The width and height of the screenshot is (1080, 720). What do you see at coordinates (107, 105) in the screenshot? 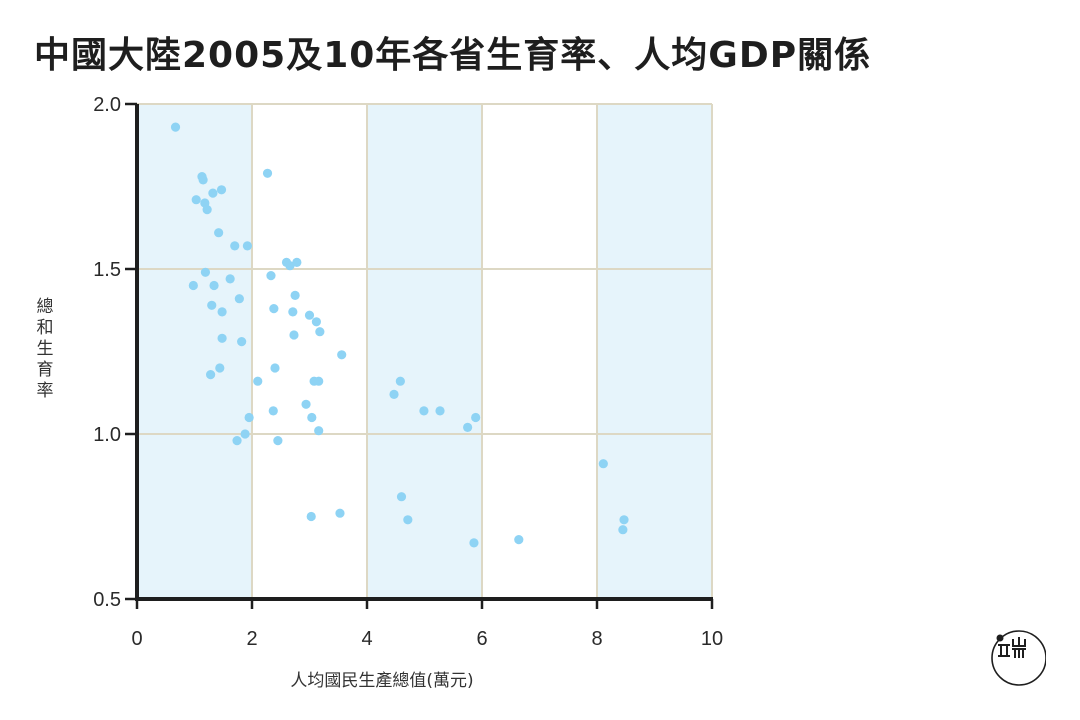
I see `y-tick-label: 2.0` at bounding box center [107, 105].